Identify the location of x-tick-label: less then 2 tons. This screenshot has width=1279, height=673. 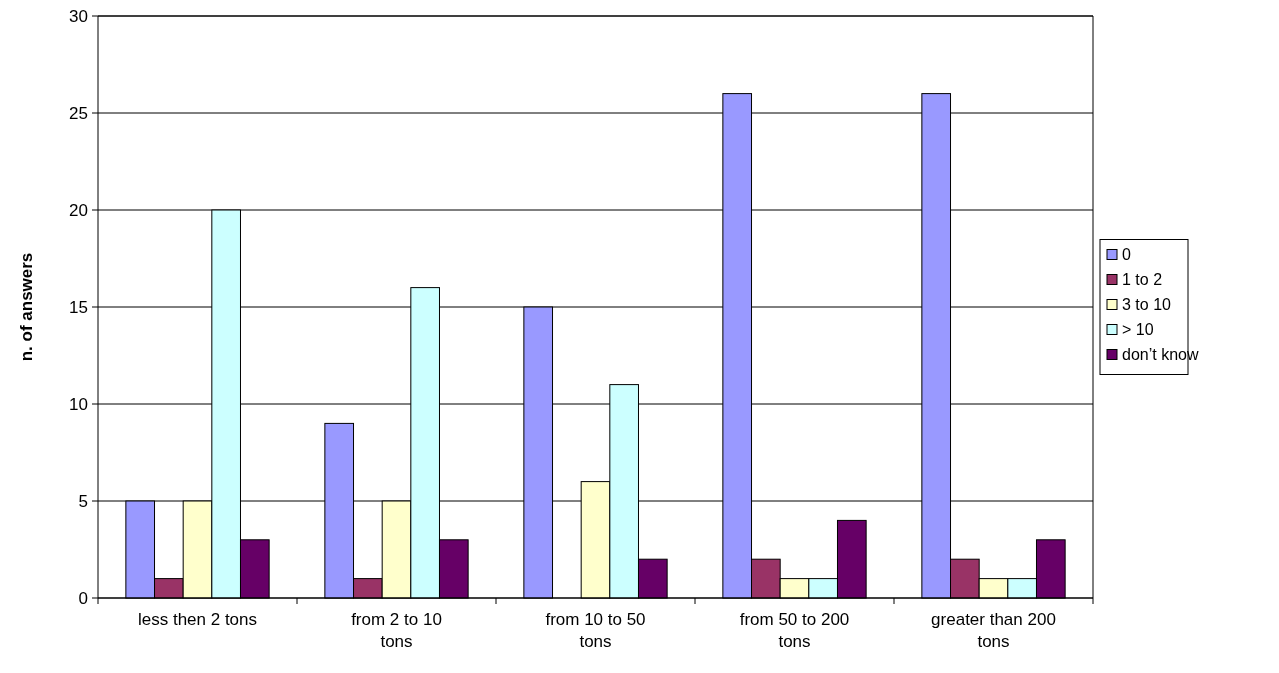
(197, 619).